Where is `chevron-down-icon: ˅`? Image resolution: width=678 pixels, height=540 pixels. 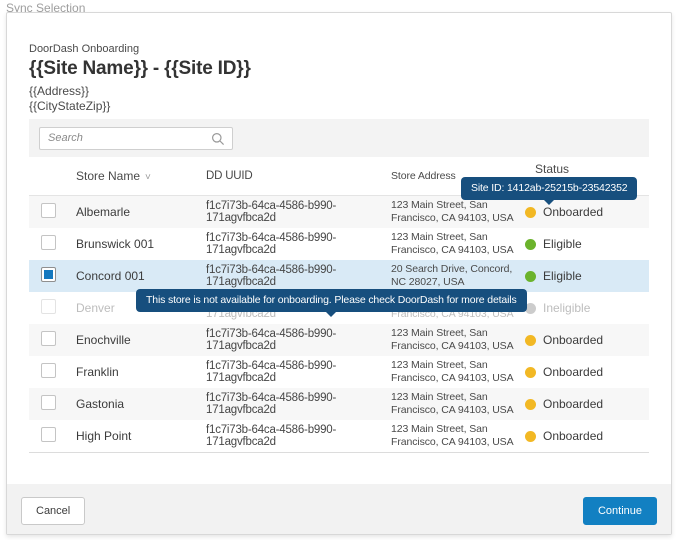 chevron-down-icon: ˅ is located at coordinates (148, 177).